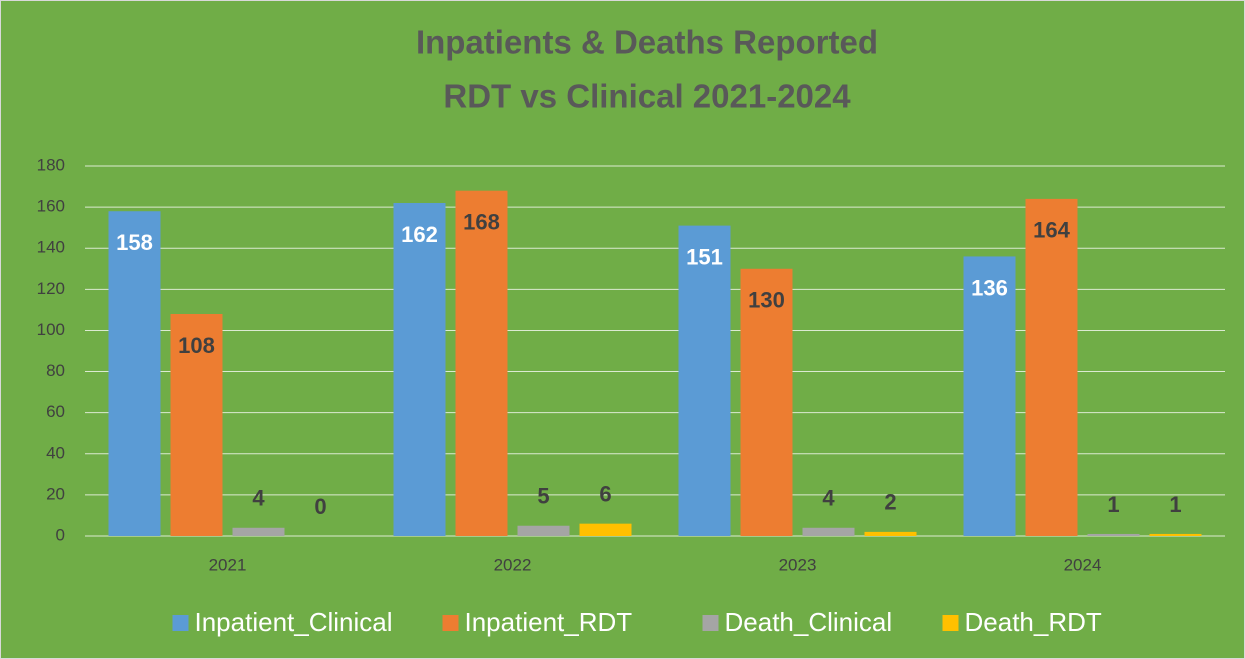 This screenshot has height=659, width=1245. Describe the element at coordinates (798, 564) in the screenshot. I see `x-tick-label: 2023` at that location.